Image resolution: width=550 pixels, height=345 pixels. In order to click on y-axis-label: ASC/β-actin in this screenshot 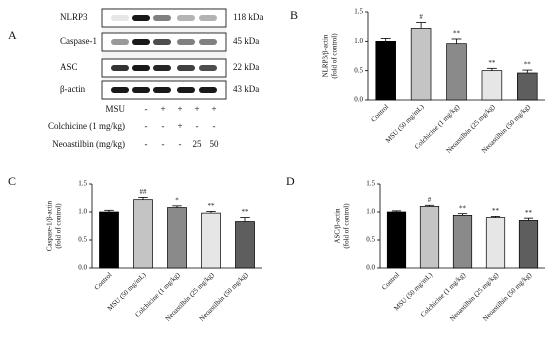, I will do `click(338, 226)`.